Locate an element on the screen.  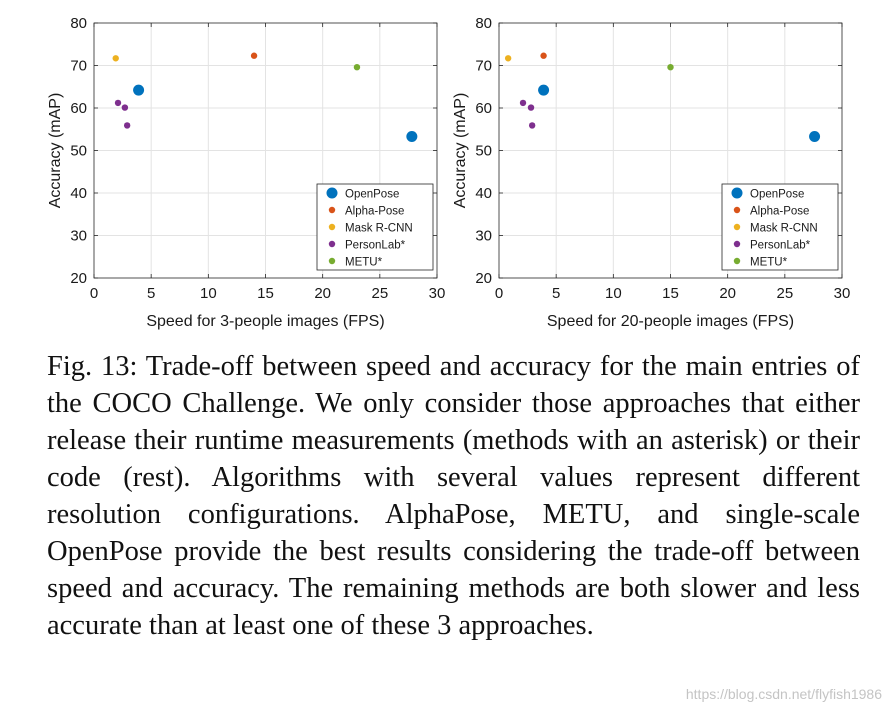
x-axis-label: Speed for 20-people images (FPS) is located at coordinates (670, 321).